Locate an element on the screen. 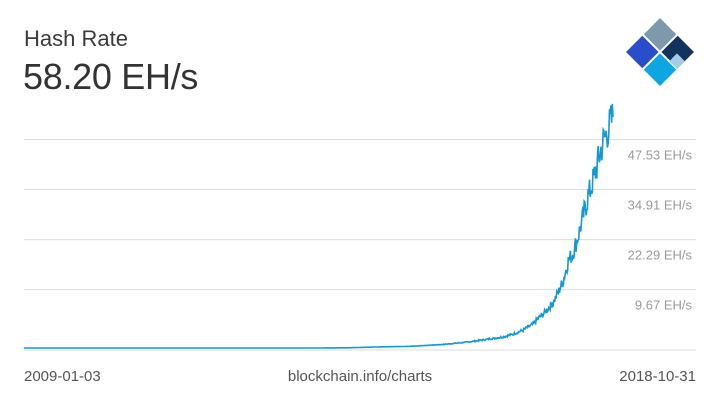 This screenshot has height=405, width=720. x-start-label: 2009-01-03 is located at coordinates (62, 376).